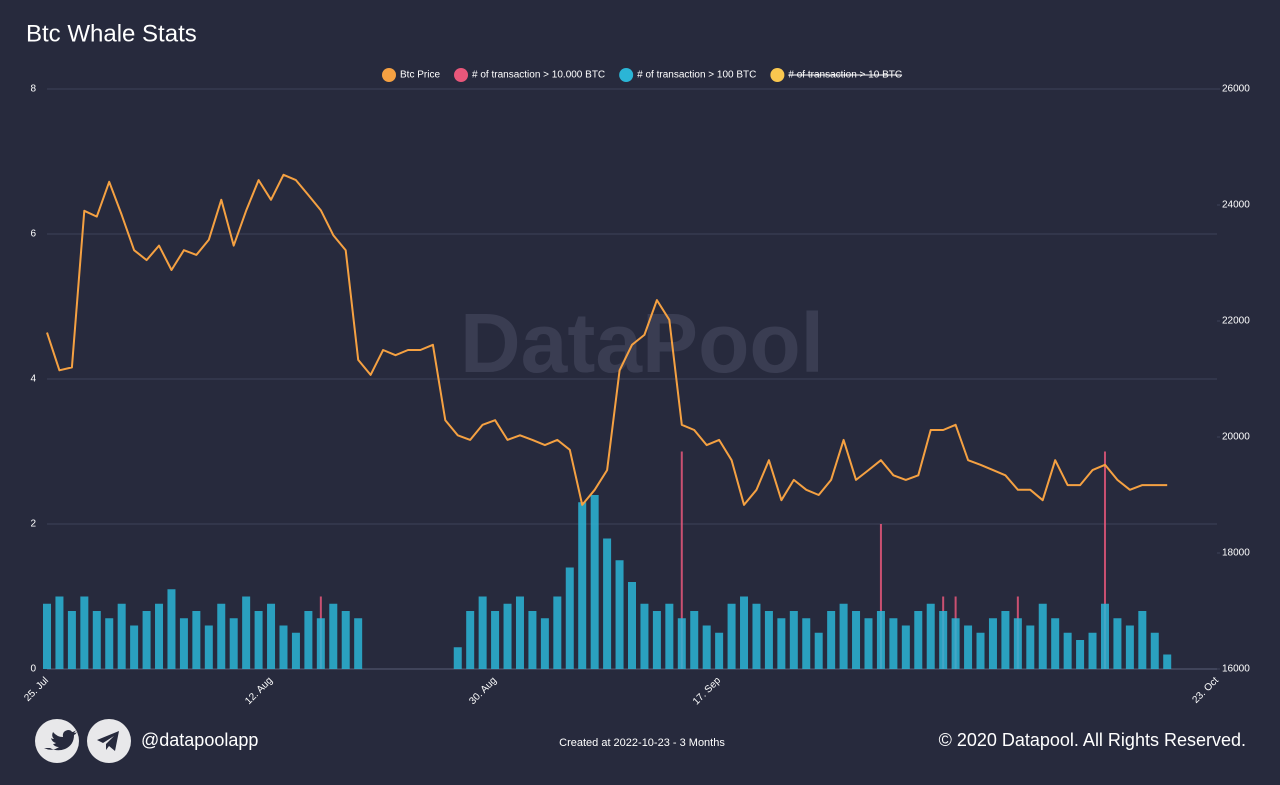  I want to click on legend-item: # of transaction > 10 BTC, so click(836, 75).